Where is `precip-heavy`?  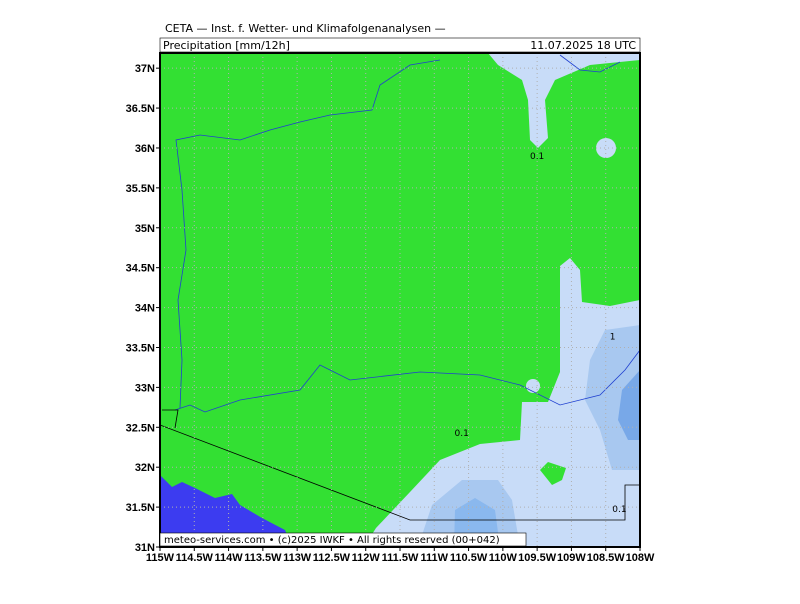
precip-heavy is located at coordinates (629, 405).